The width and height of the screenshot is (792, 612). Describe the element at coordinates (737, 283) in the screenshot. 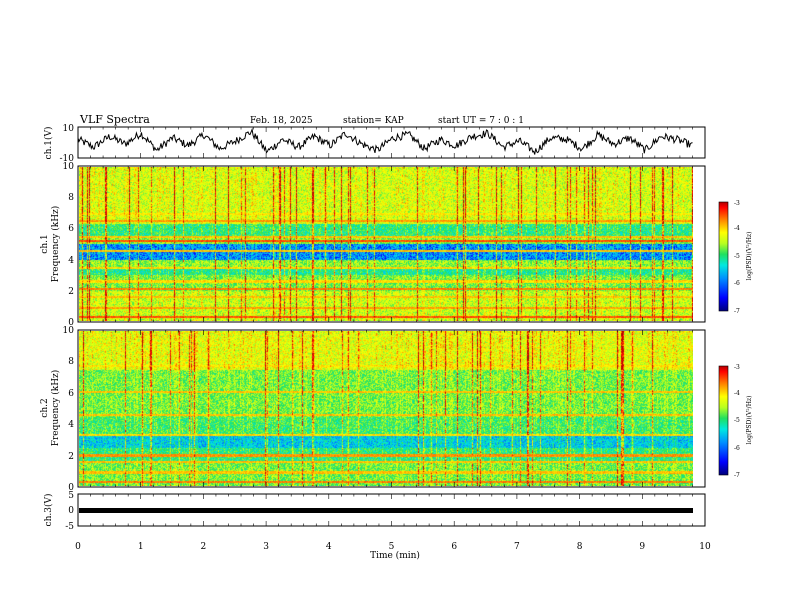

I see `ch1-cb-tick-m6: -6` at that location.